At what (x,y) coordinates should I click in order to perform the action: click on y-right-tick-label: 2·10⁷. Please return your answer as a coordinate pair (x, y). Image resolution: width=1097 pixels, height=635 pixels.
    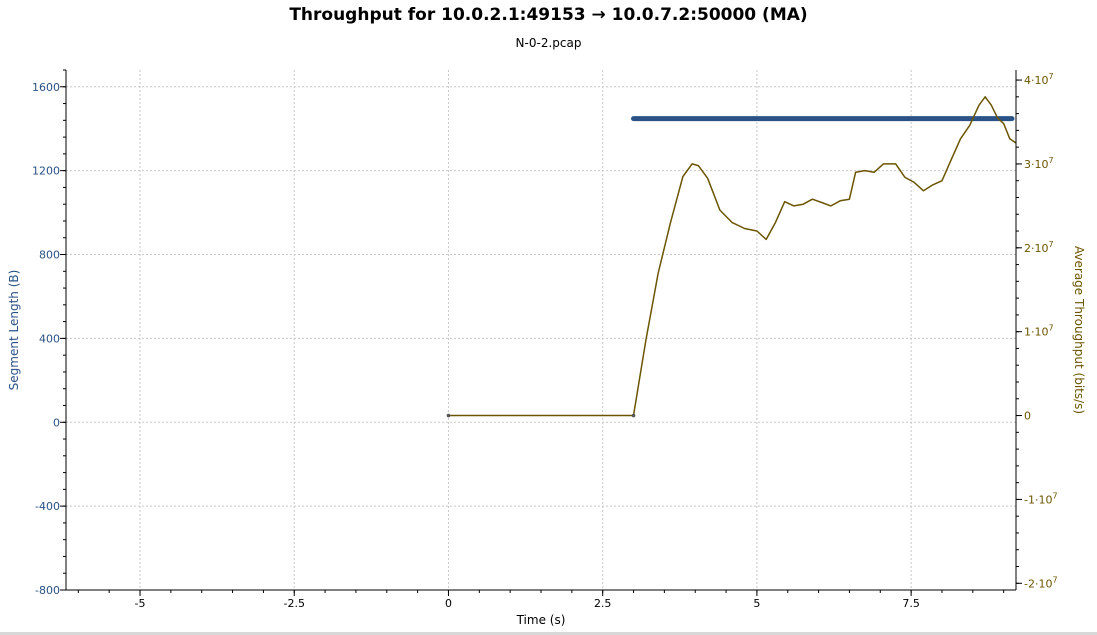
    Looking at the image, I should click on (1039, 247).